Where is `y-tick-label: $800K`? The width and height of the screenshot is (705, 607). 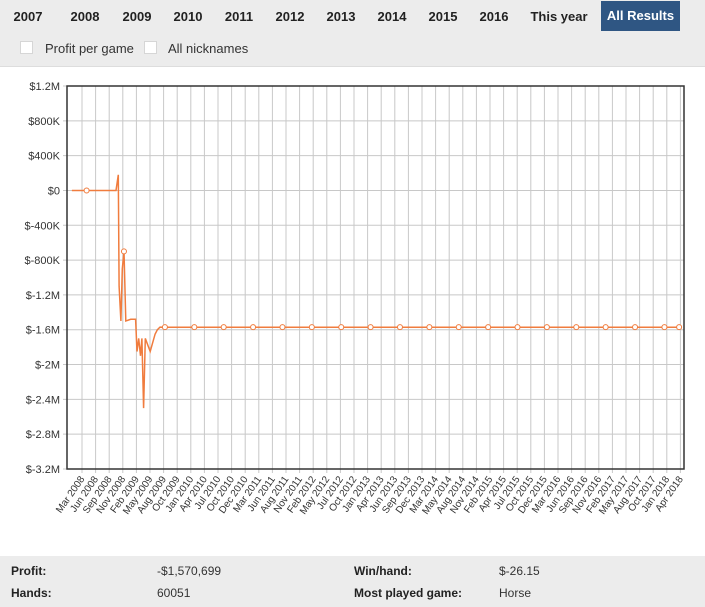 y-tick-label: $800K is located at coordinates (44, 122).